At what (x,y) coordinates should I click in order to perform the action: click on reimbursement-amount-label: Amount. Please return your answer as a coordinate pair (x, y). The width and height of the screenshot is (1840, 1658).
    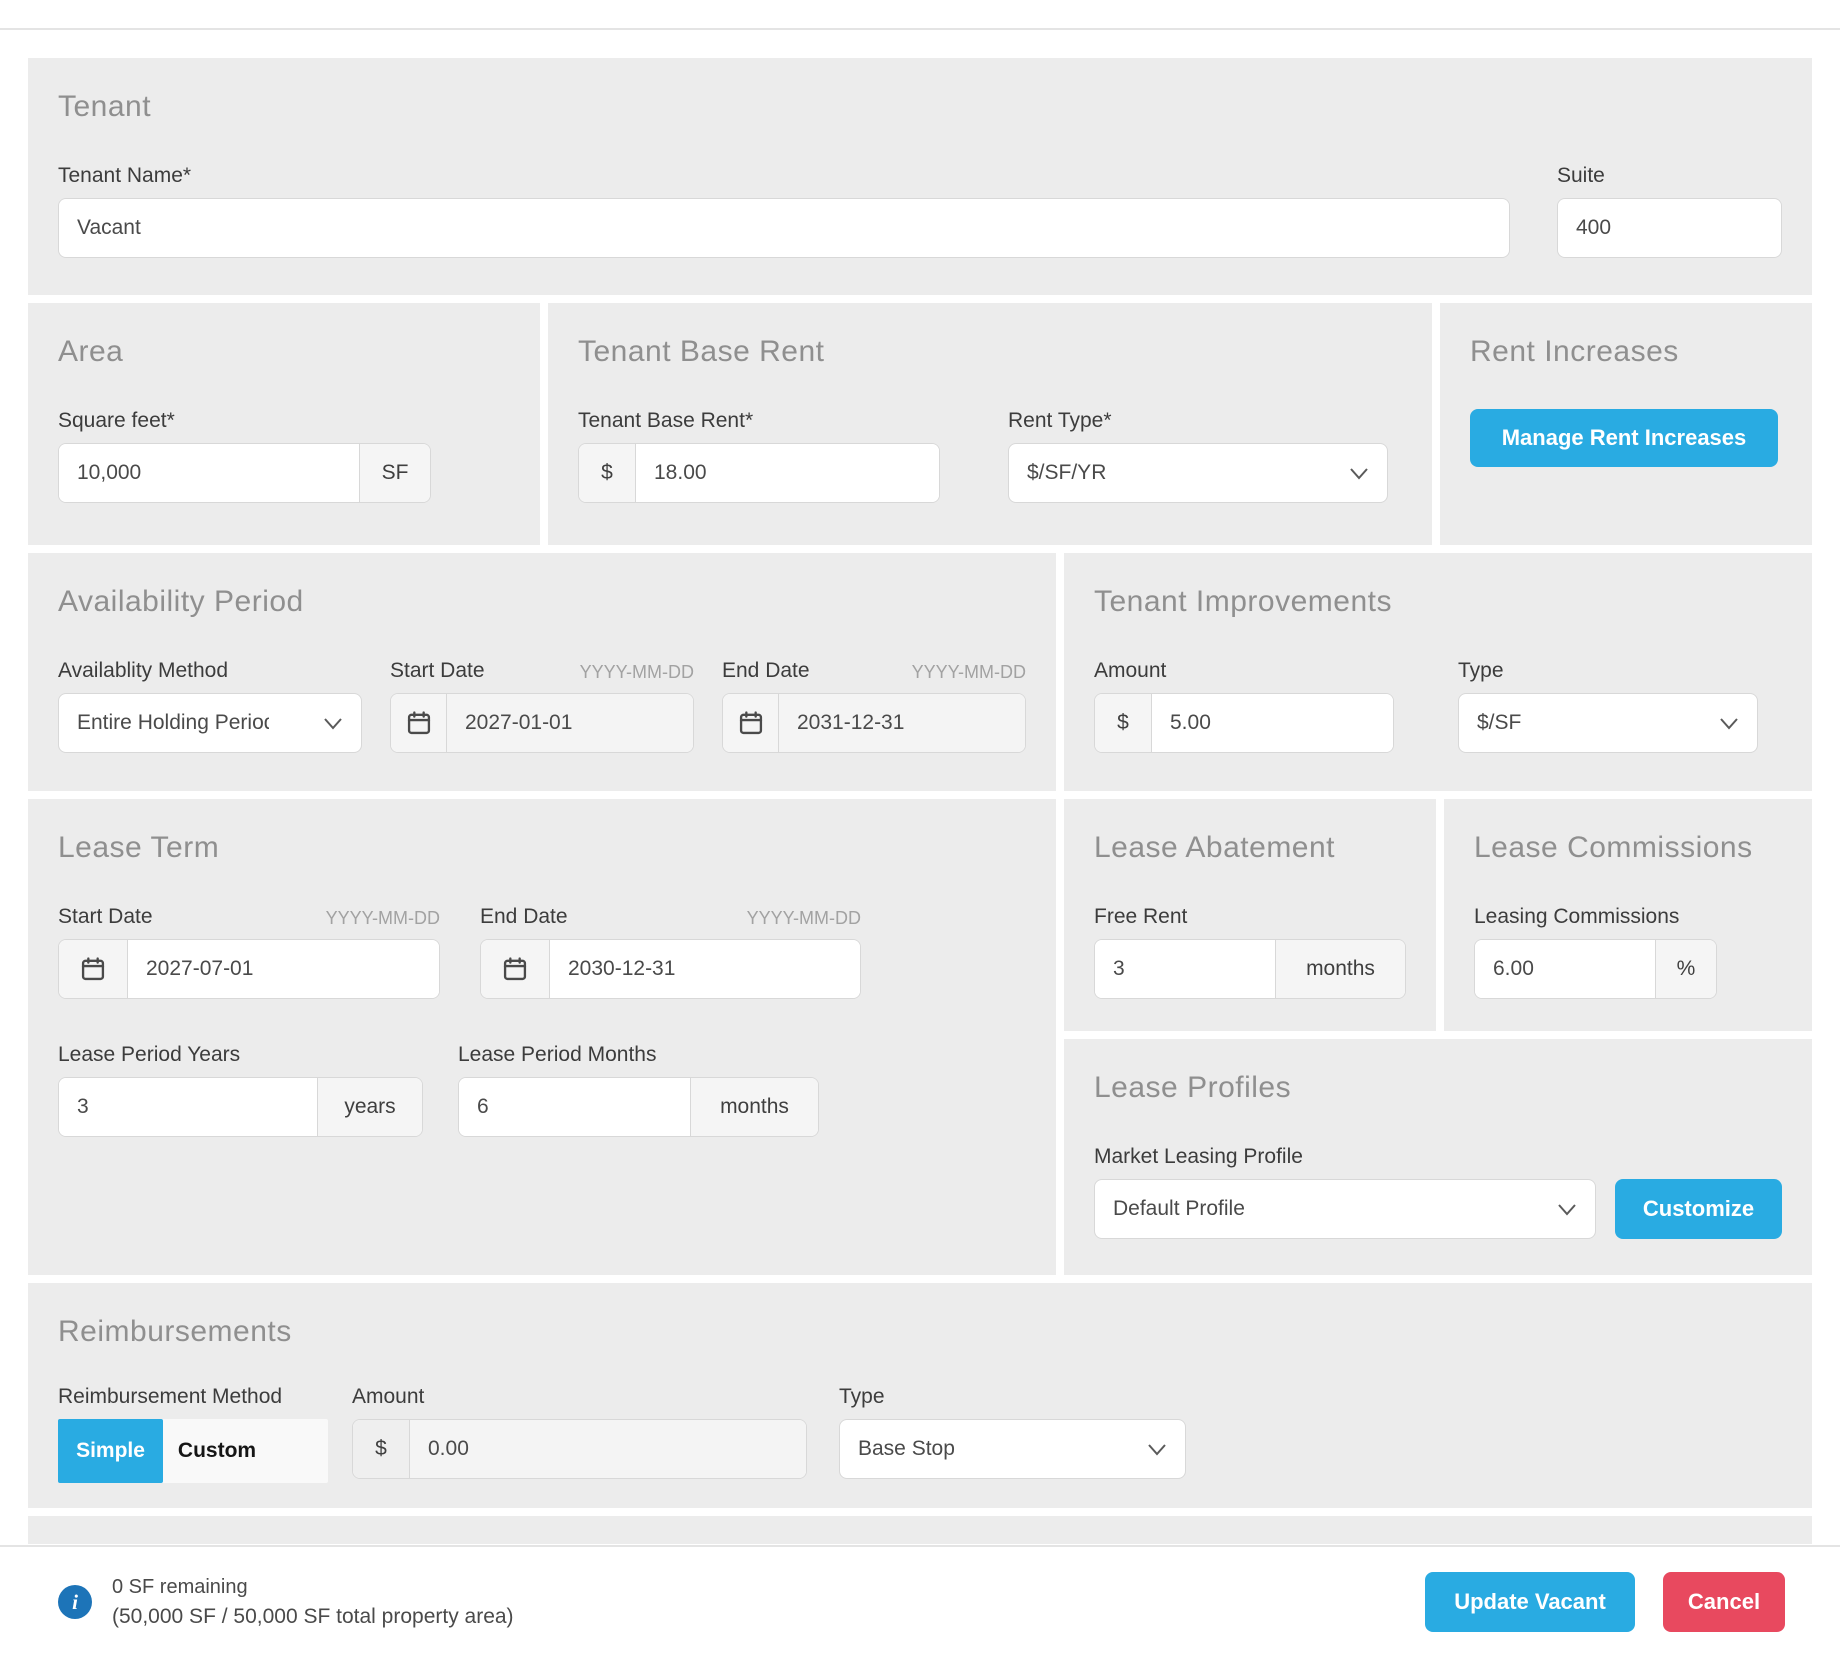
    Looking at the image, I should click on (388, 1396).